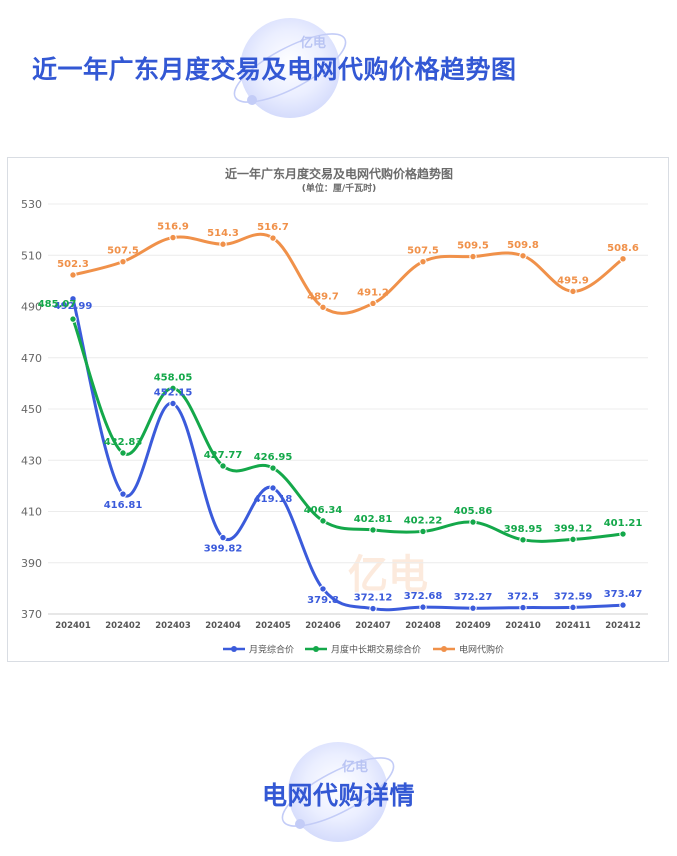  Describe the element at coordinates (271, 650) in the screenshot. I see `legend-label: 月竞综合价` at that location.